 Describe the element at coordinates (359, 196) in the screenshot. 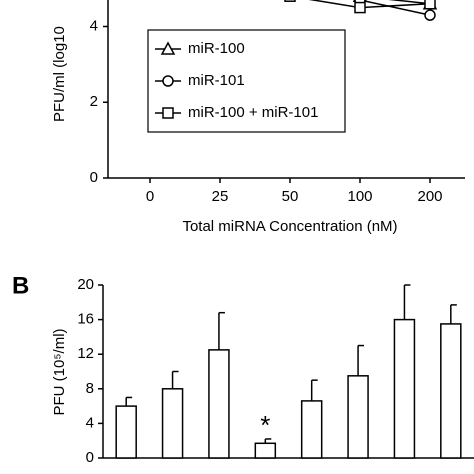

I see `x-tick-label: 100` at that location.